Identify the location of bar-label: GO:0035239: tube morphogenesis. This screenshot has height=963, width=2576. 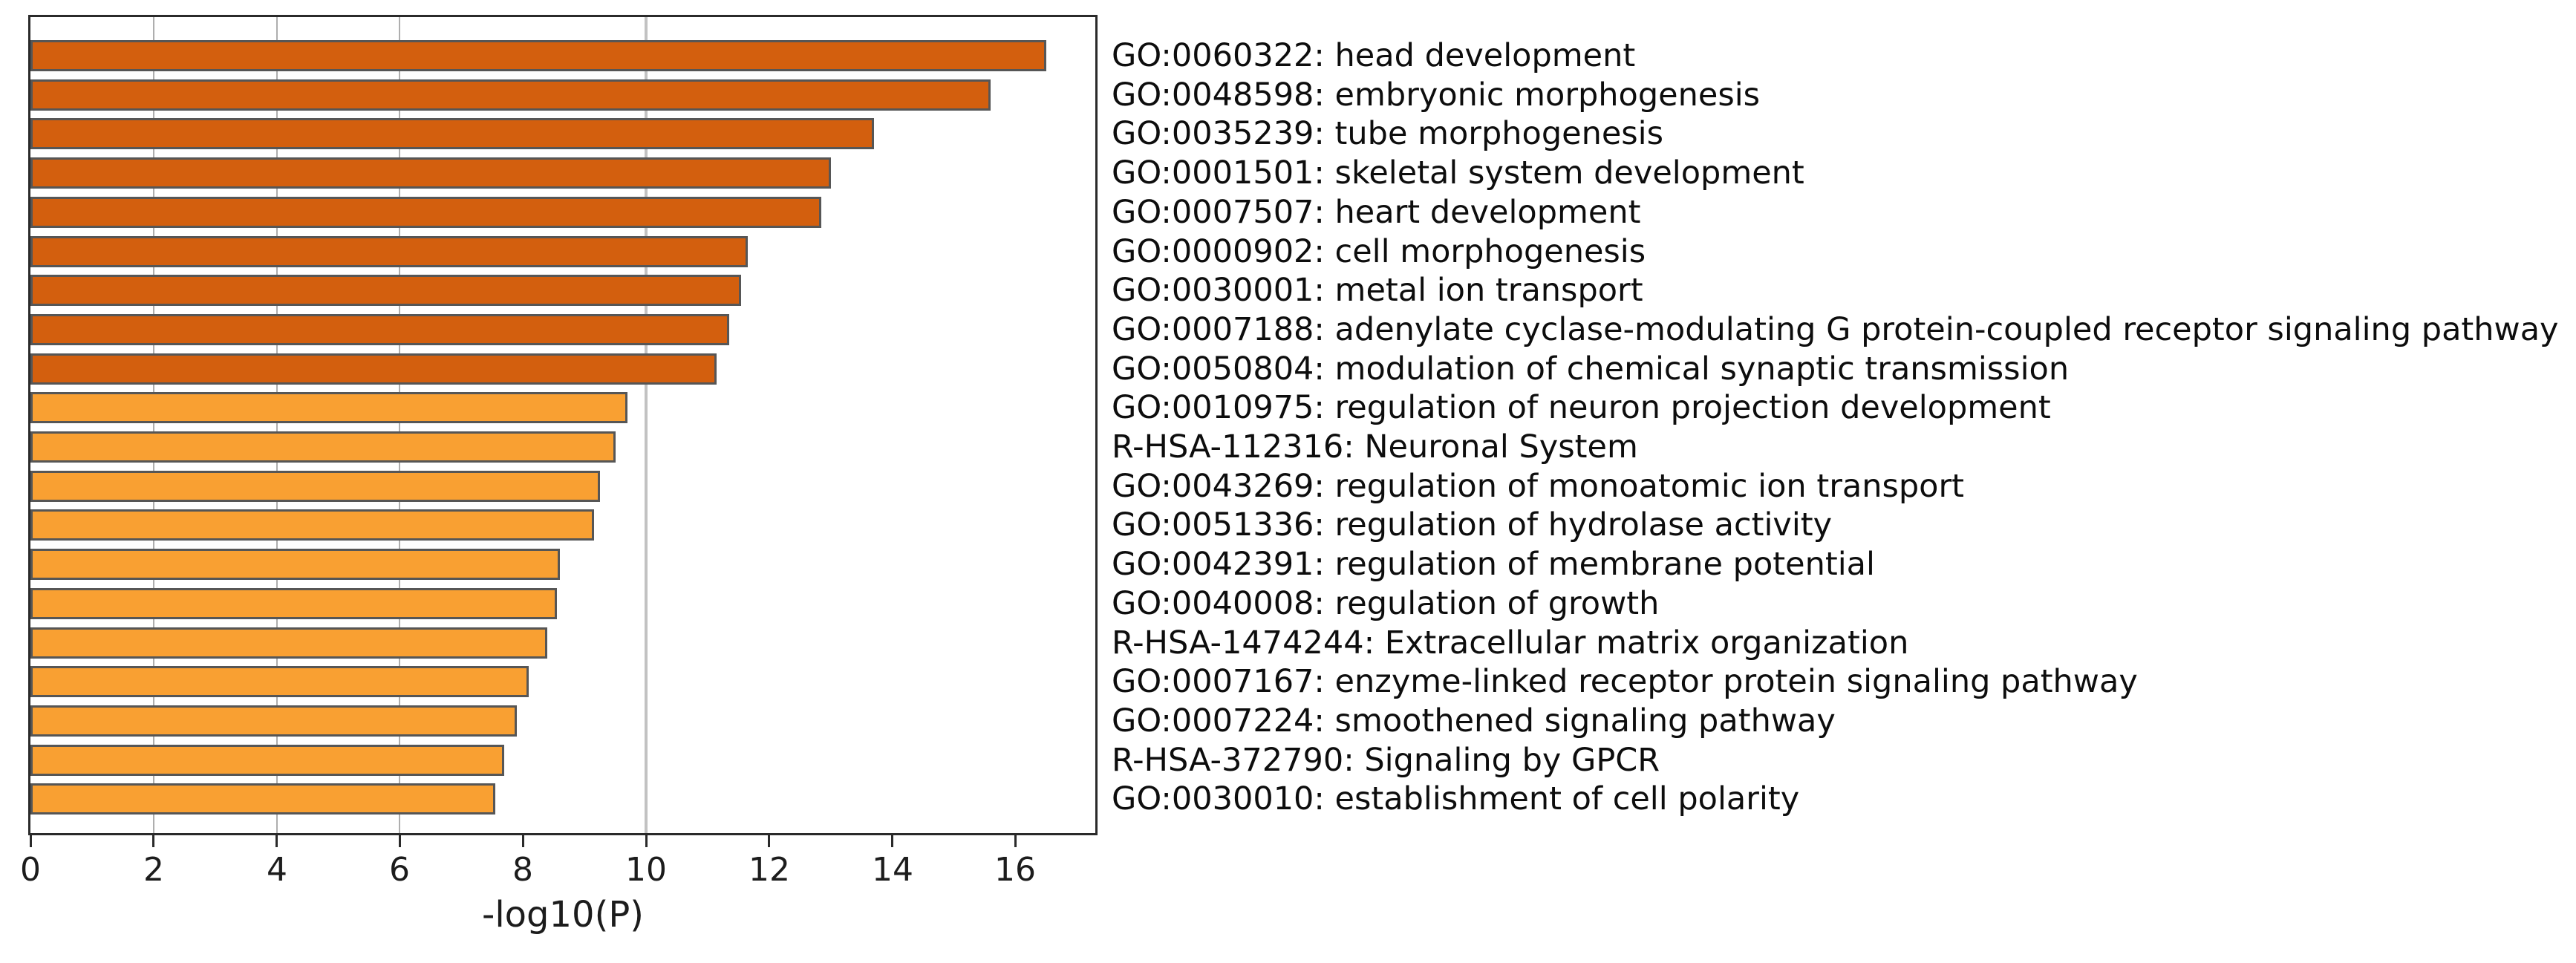
(1388, 133).